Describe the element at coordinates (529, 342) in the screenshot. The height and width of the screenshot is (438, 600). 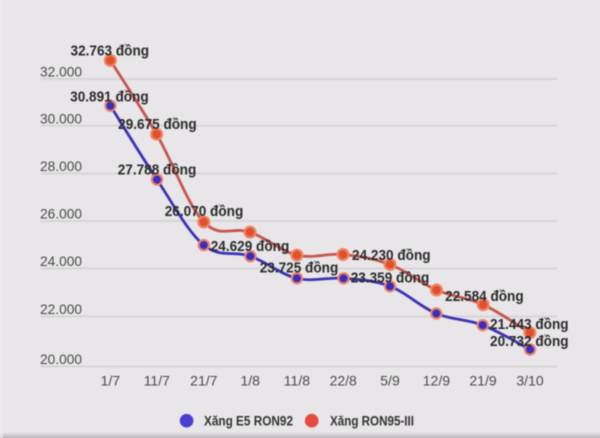
I see `svg-text: 20.732 đồng` at that location.